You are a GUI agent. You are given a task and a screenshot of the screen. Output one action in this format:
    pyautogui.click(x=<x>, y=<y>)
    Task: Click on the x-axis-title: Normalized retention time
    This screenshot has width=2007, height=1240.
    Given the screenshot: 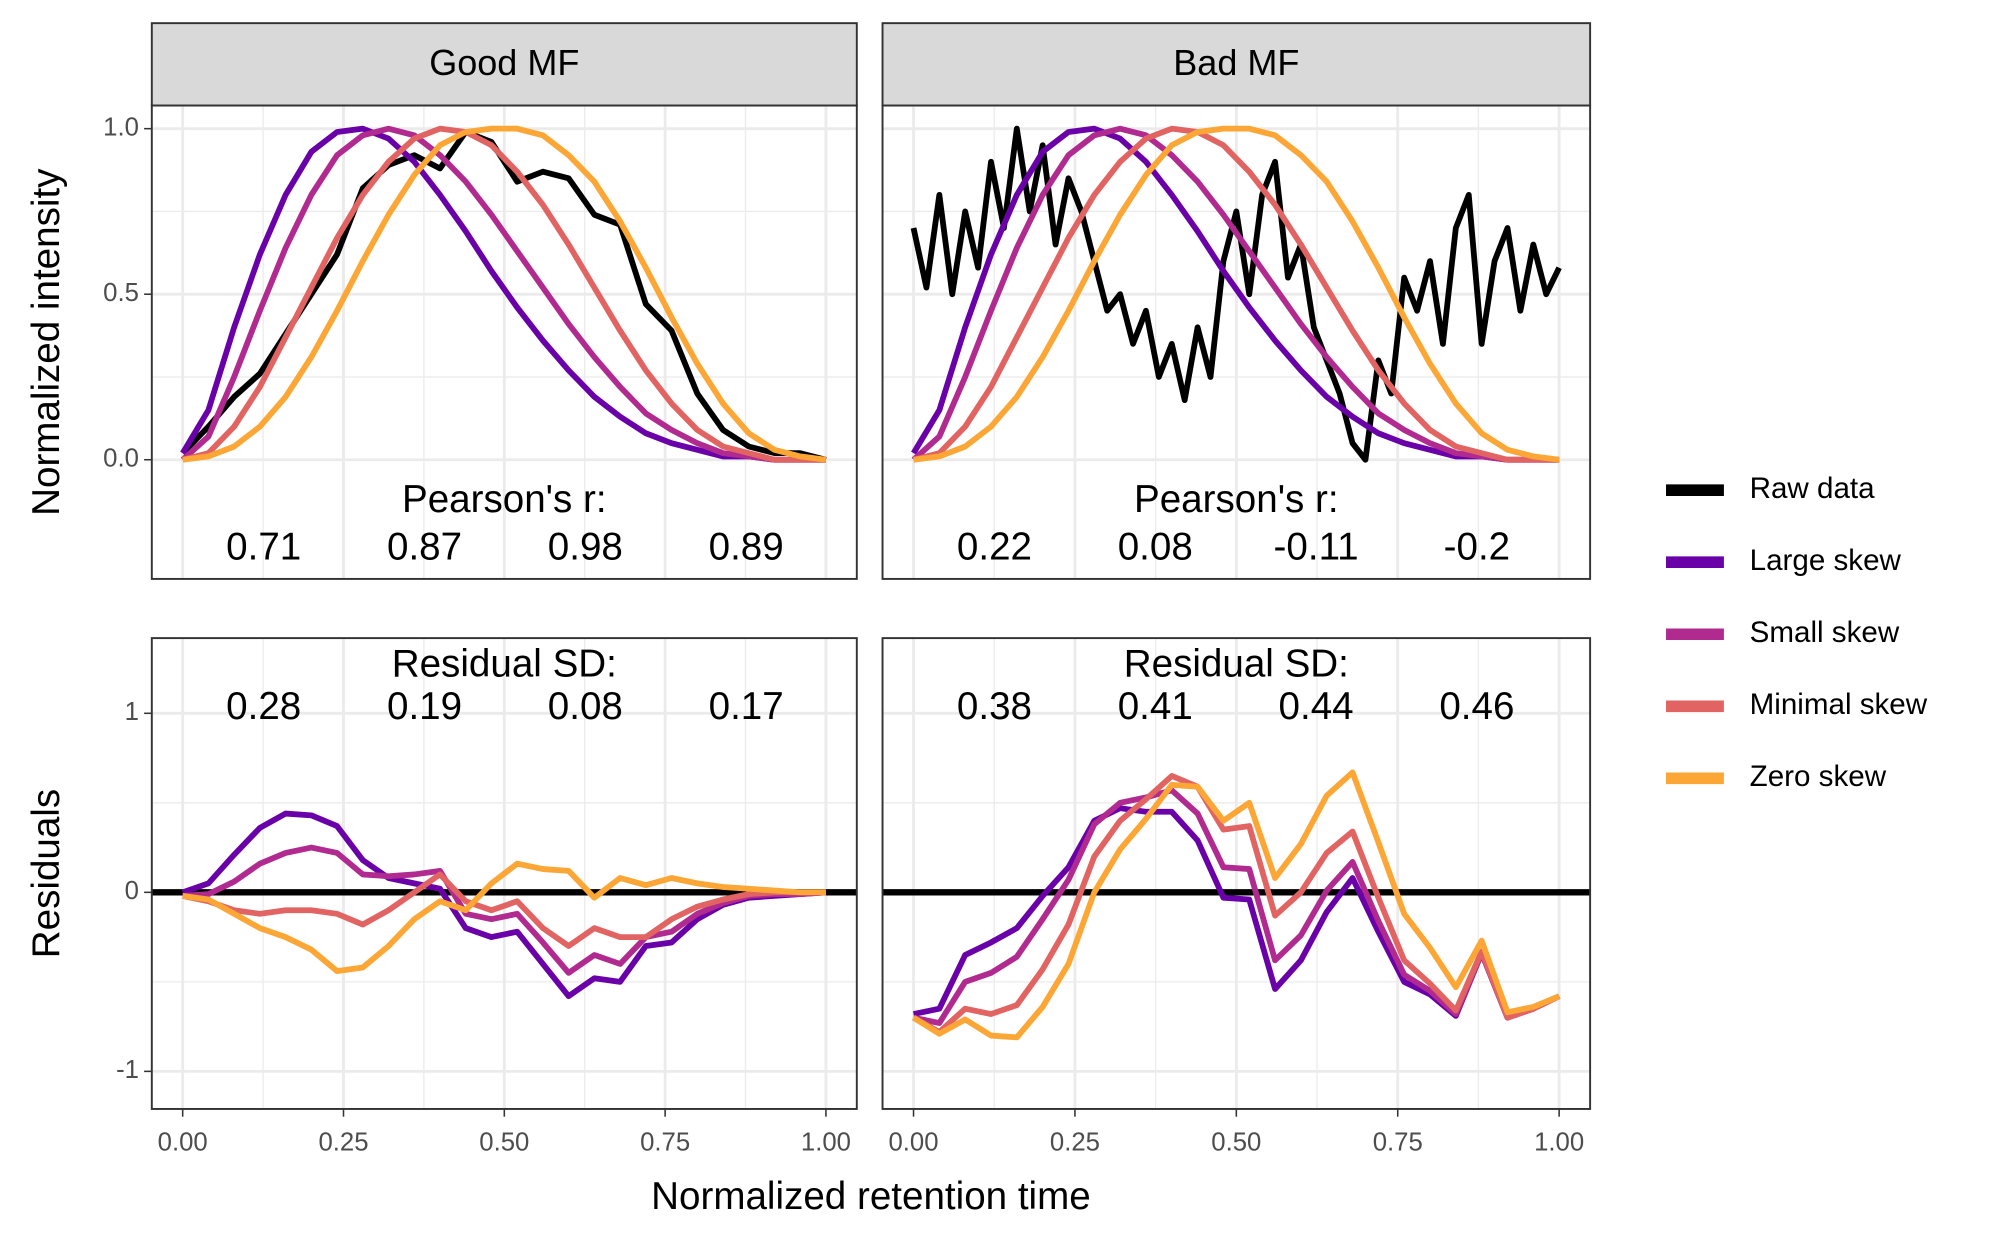 What is the action you would take?
    pyautogui.click(x=871, y=1196)
    